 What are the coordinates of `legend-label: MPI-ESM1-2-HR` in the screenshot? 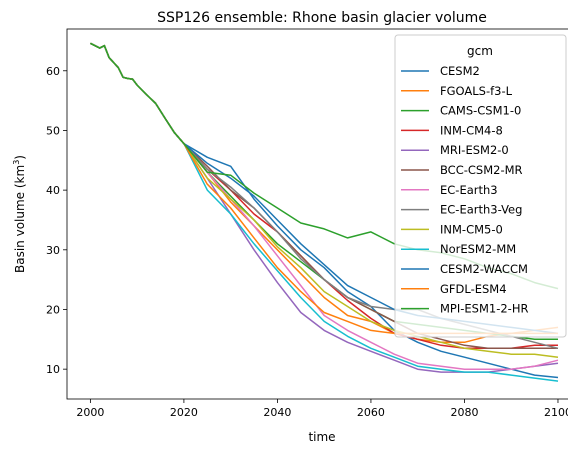 It's located at (484, 309).